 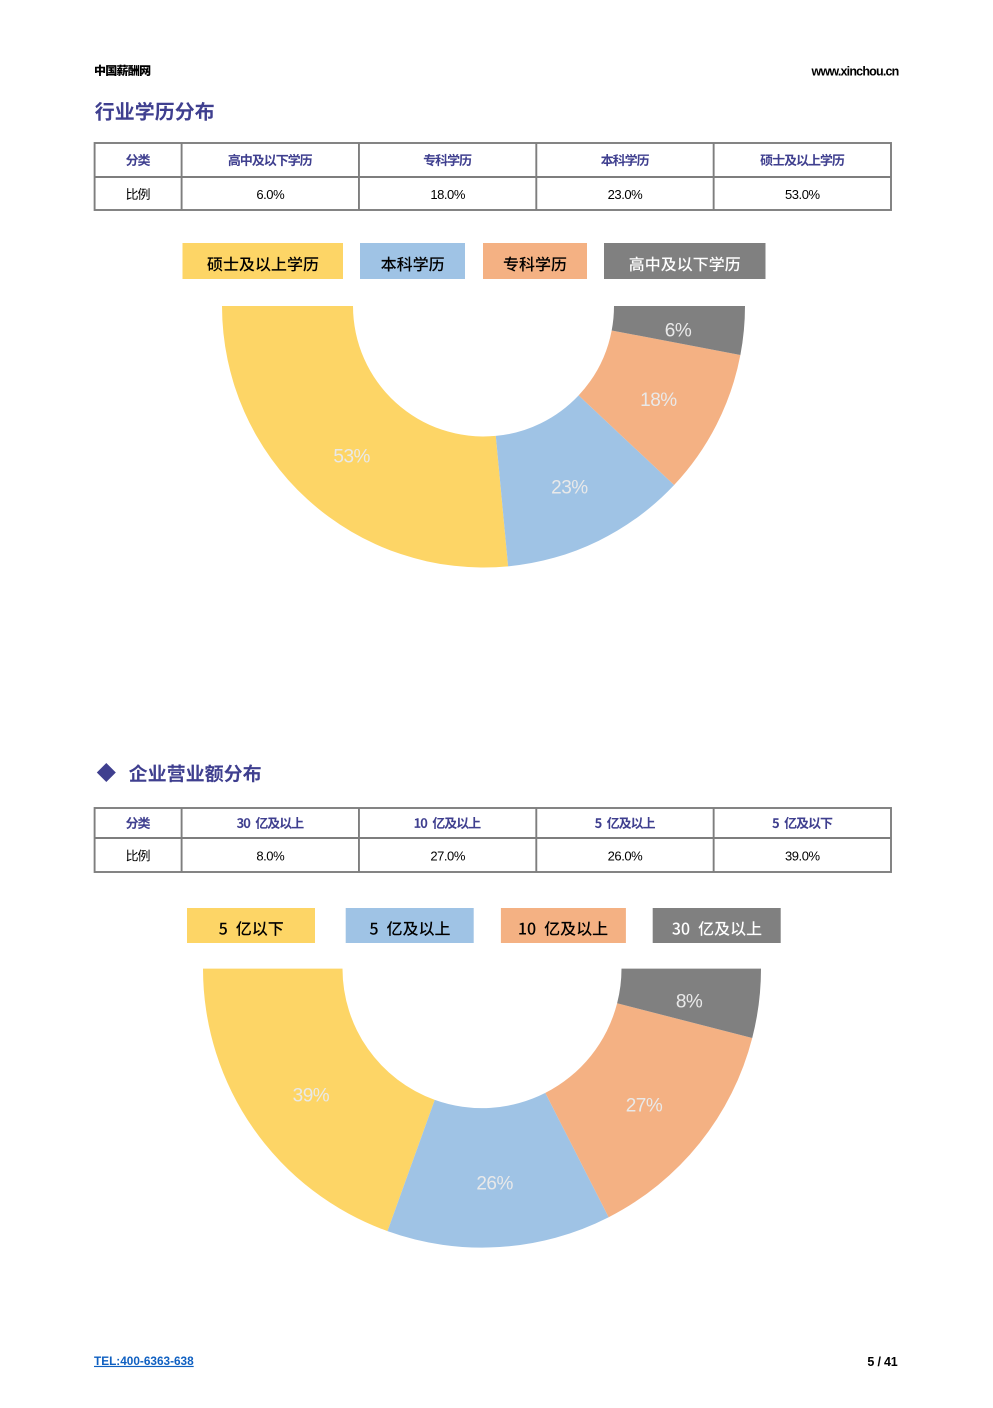 I want to click on svg-text: 53%, so click(x=351, y=456).